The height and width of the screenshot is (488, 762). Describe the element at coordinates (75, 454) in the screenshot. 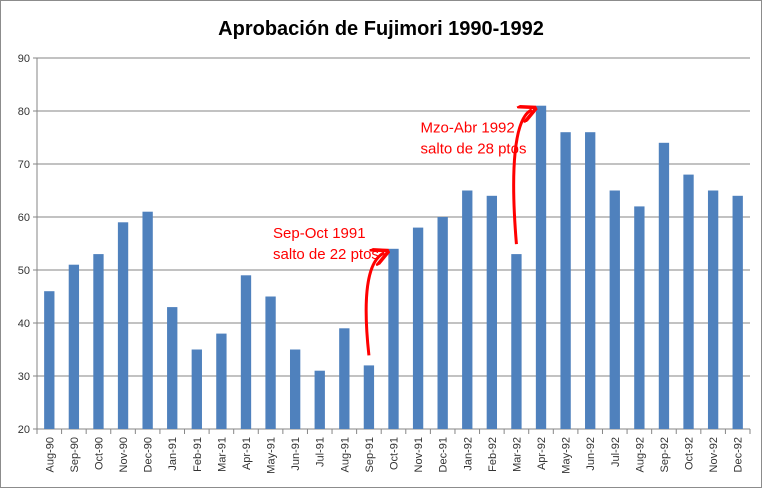

I see `x-tick-label: Sep-90` at that location.